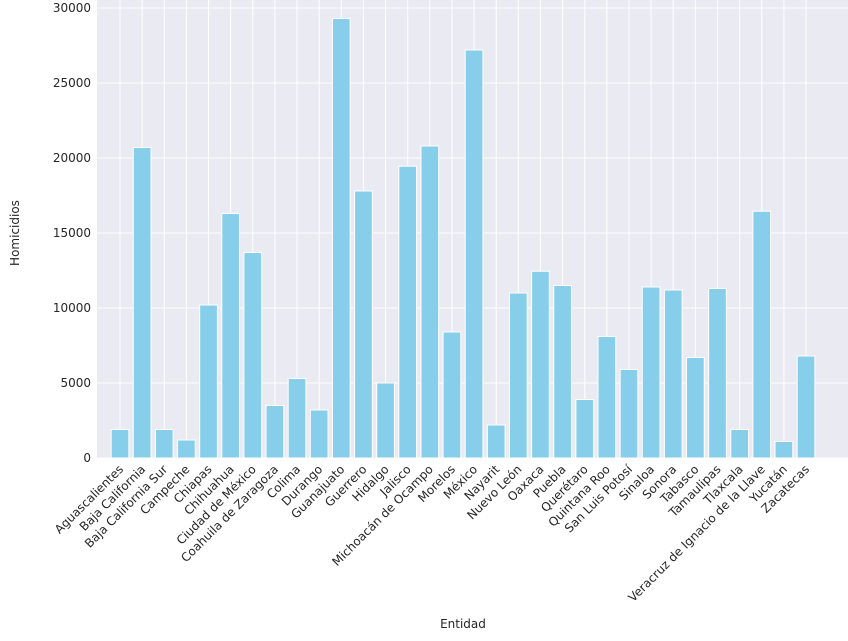 This screenshot has height=641, width=848. What do you see at coordinates (651, 372) in the screenshot?
I see `bar-sinaloa` at bounding box center [651, 372].